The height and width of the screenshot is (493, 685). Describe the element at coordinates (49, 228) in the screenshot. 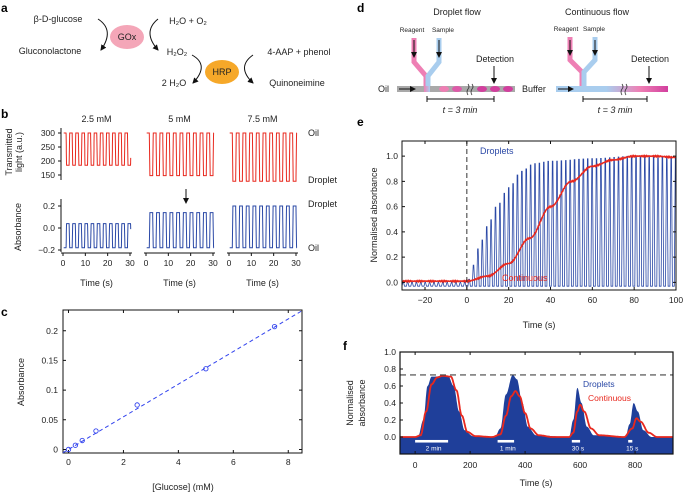

I see `b-bottom-ytick-label: 0.0` at that location.